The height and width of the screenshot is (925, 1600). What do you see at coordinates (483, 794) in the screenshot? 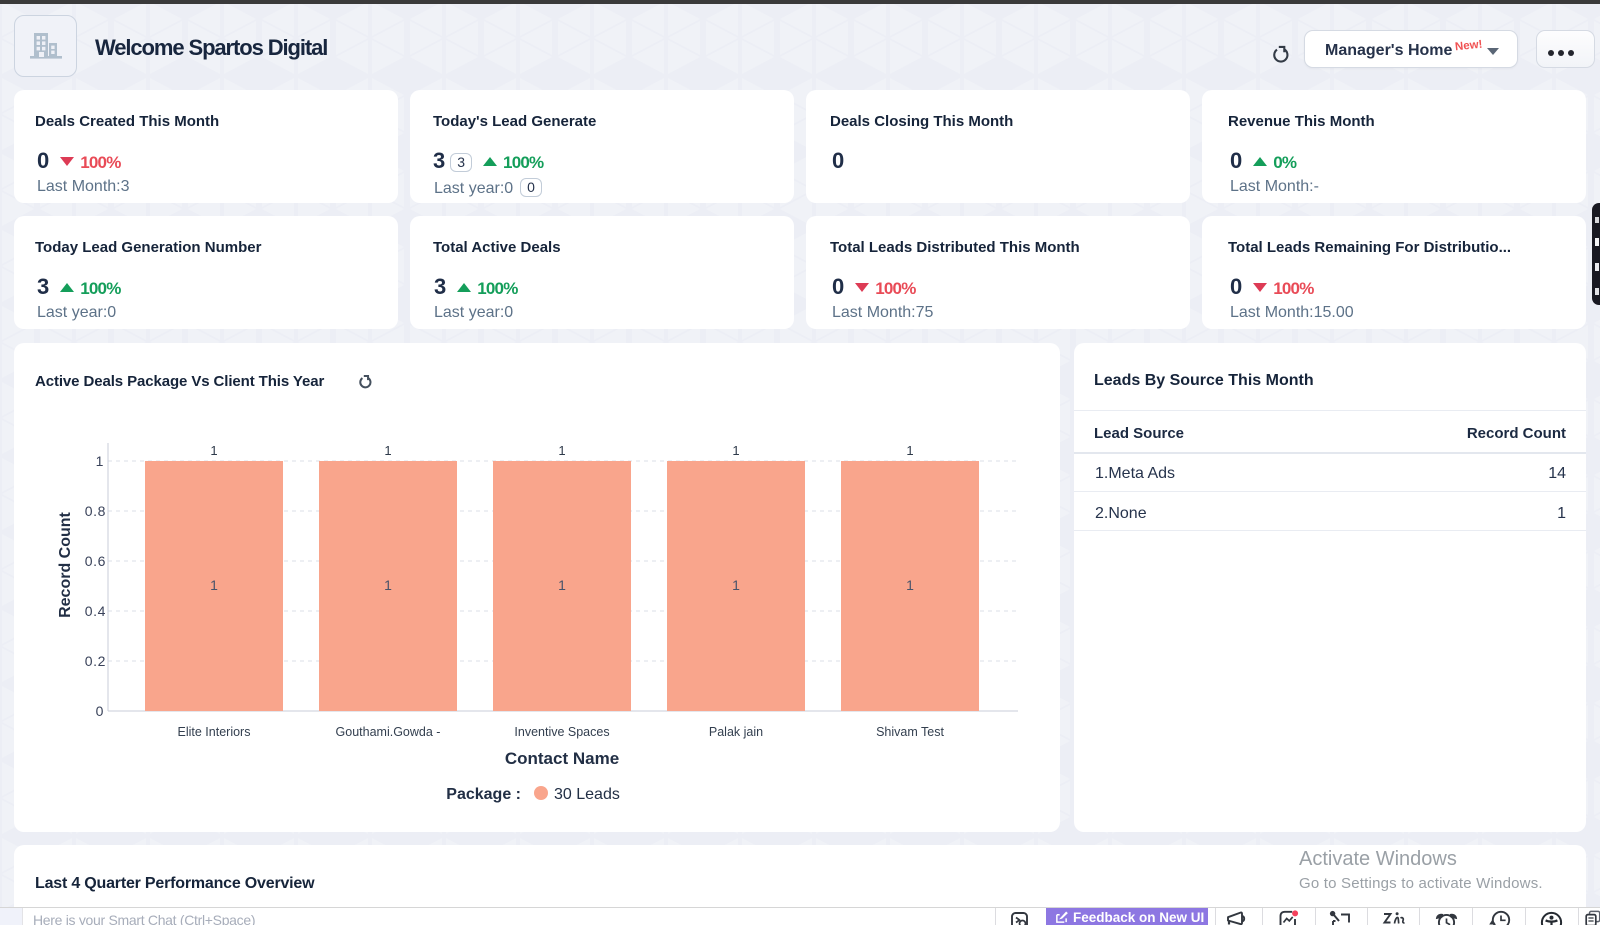
I see `svg-text: Package :` at bounding box center [483, 794].